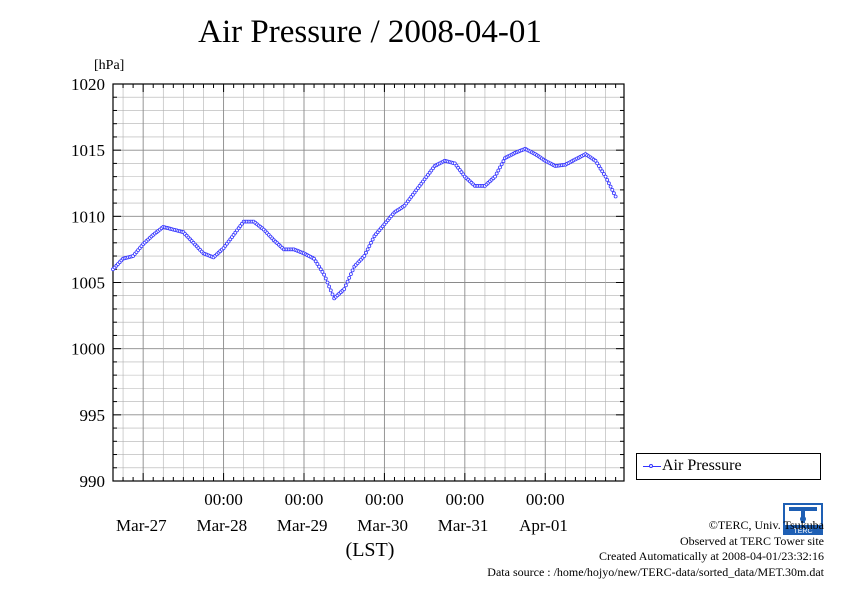 Image resolution: width=842 pixels, height=595 pixels. I want to click on y-tick-label: 1010, so click(88, 216).